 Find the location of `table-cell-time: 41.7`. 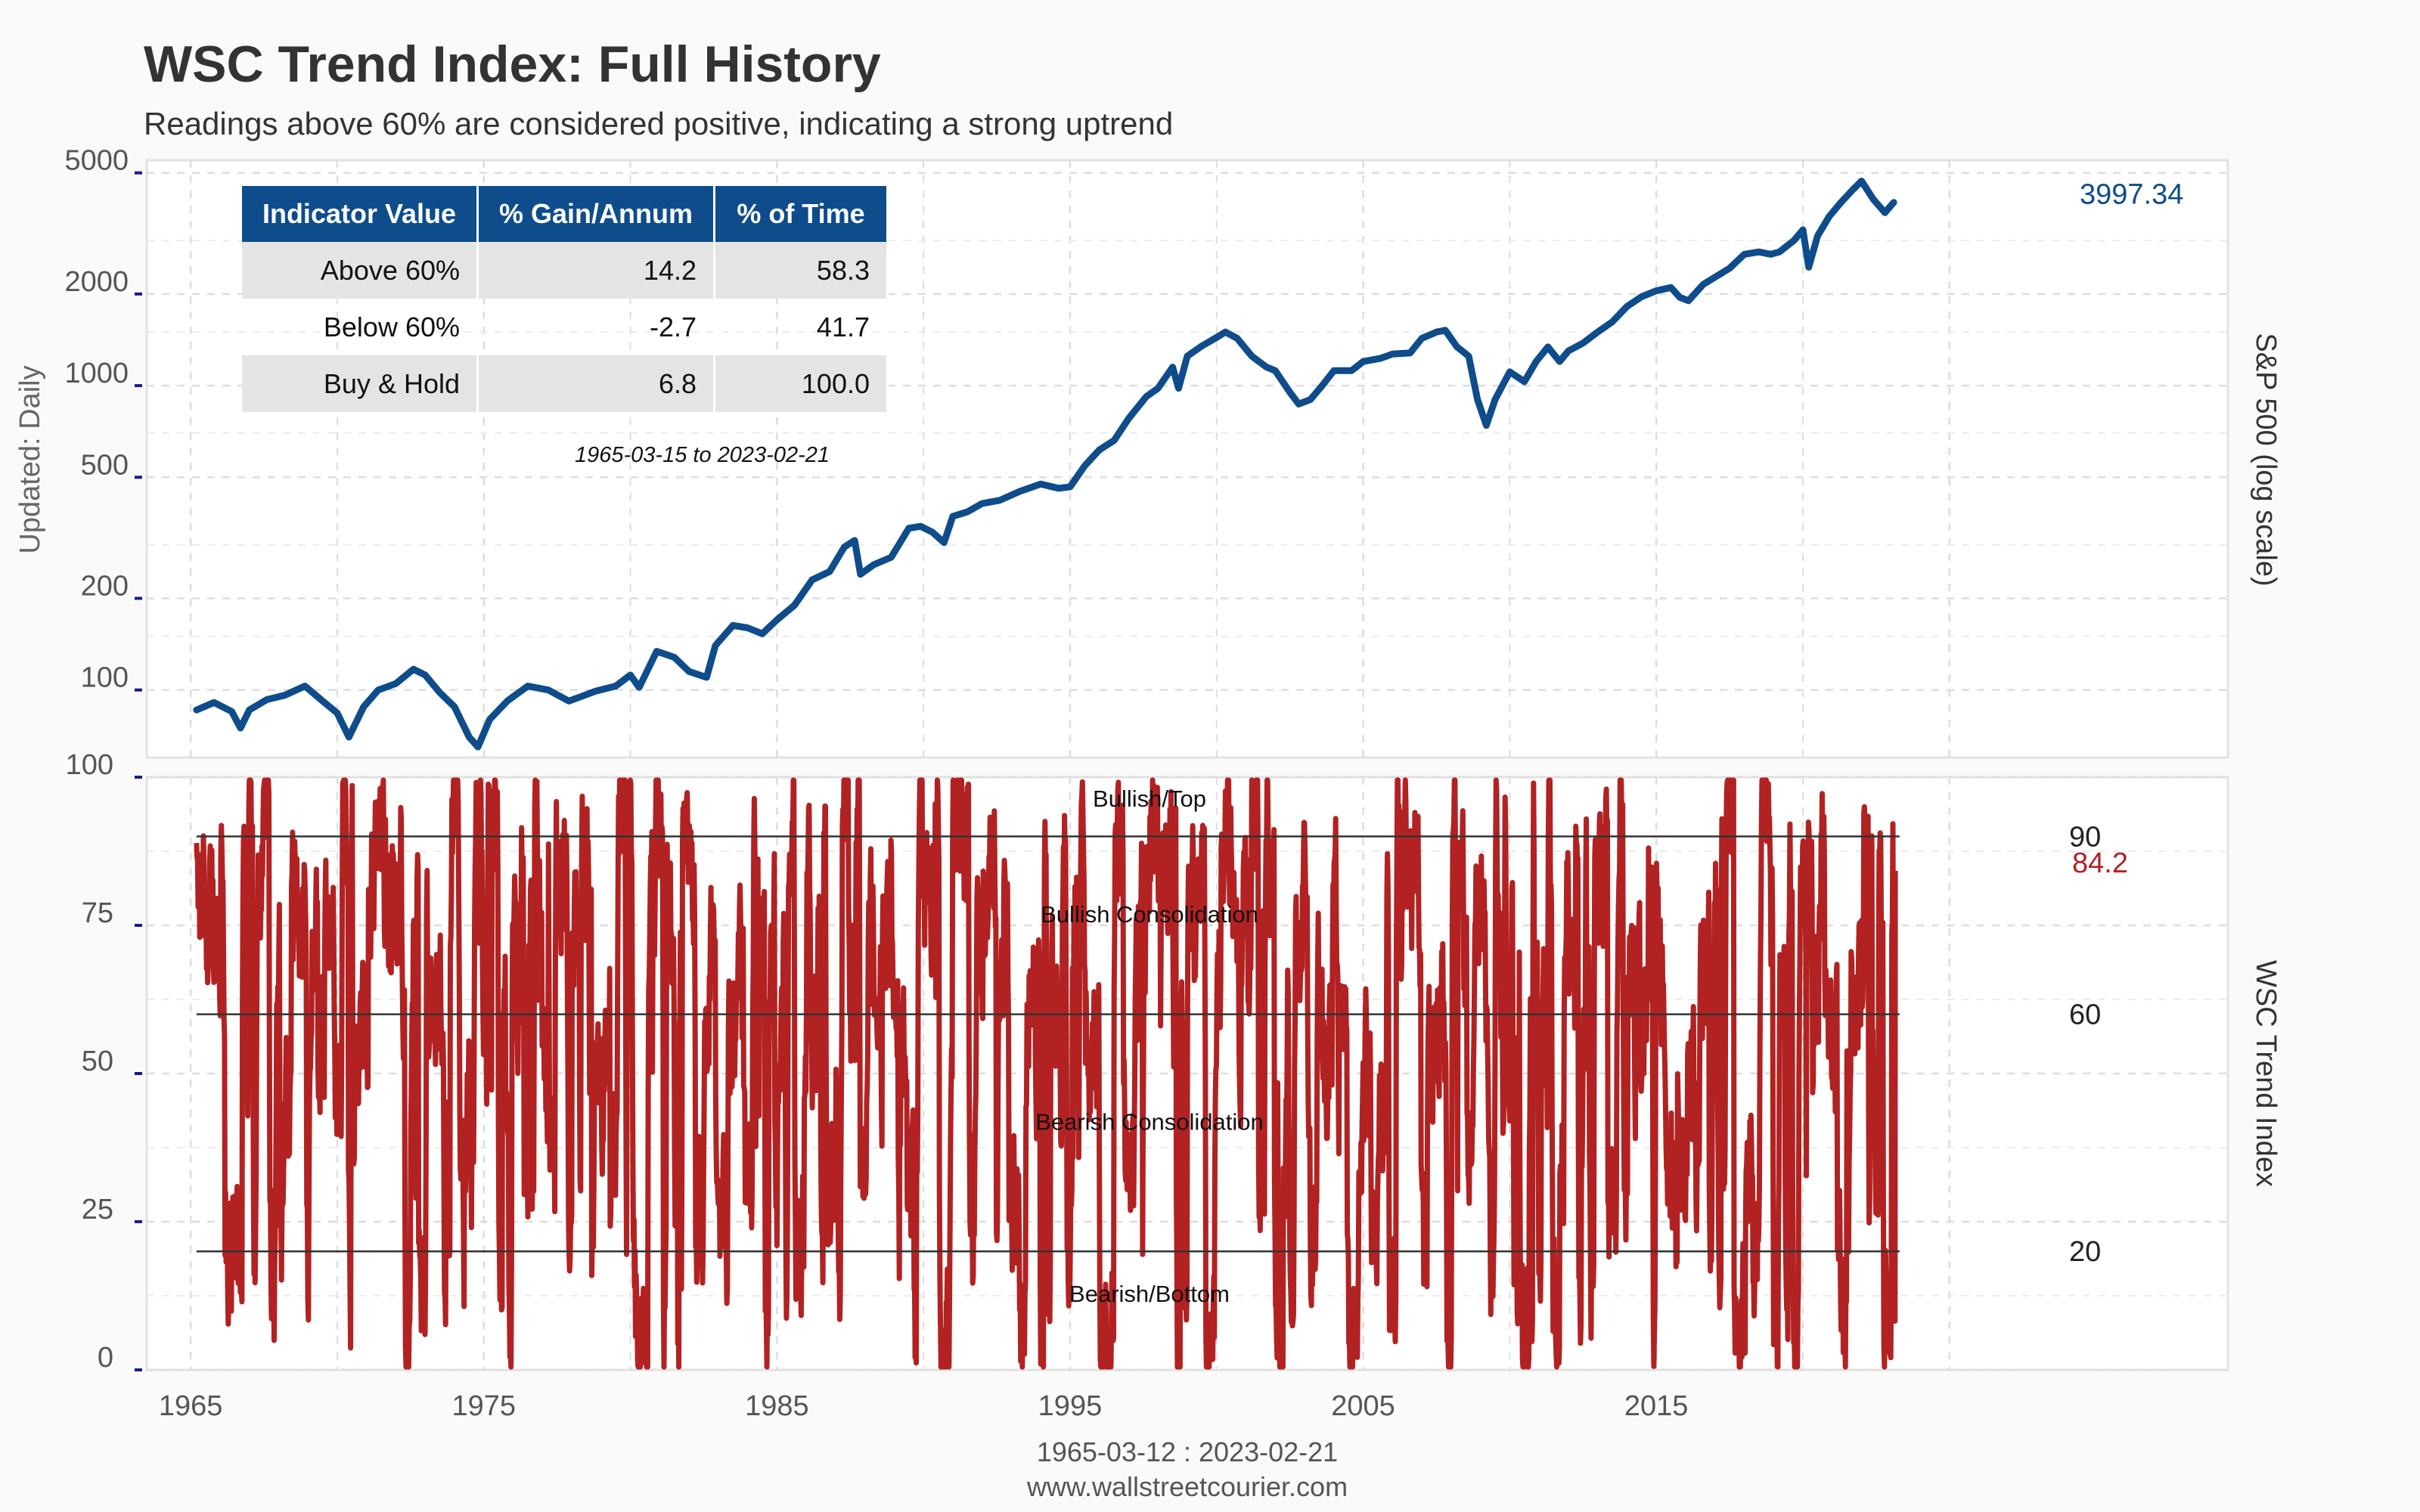

table-cell-time: 41.7 is located at coordinates (801, 327).